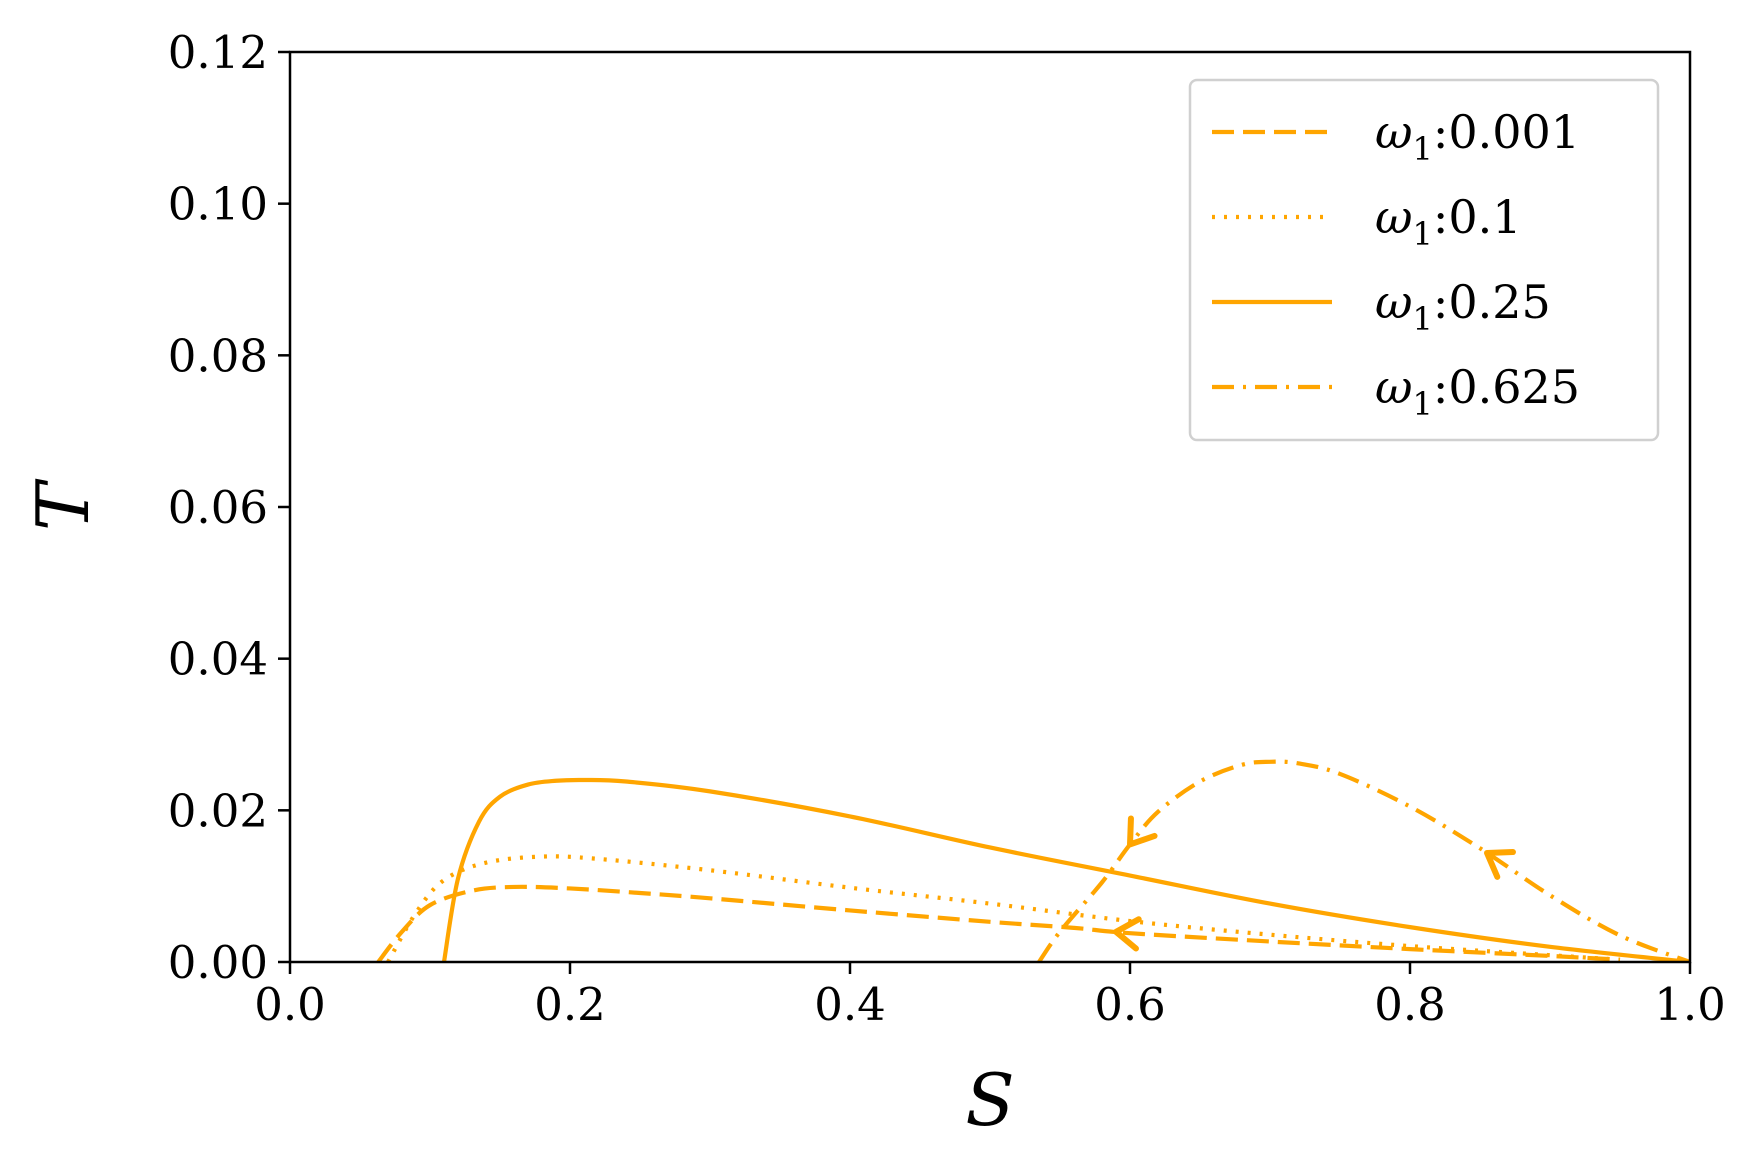 This screenshot has width=1759, height=1171. Describe the element at coordinates (1492, 302) in the screenshot. I see `legend-value: :0.25` at that location.